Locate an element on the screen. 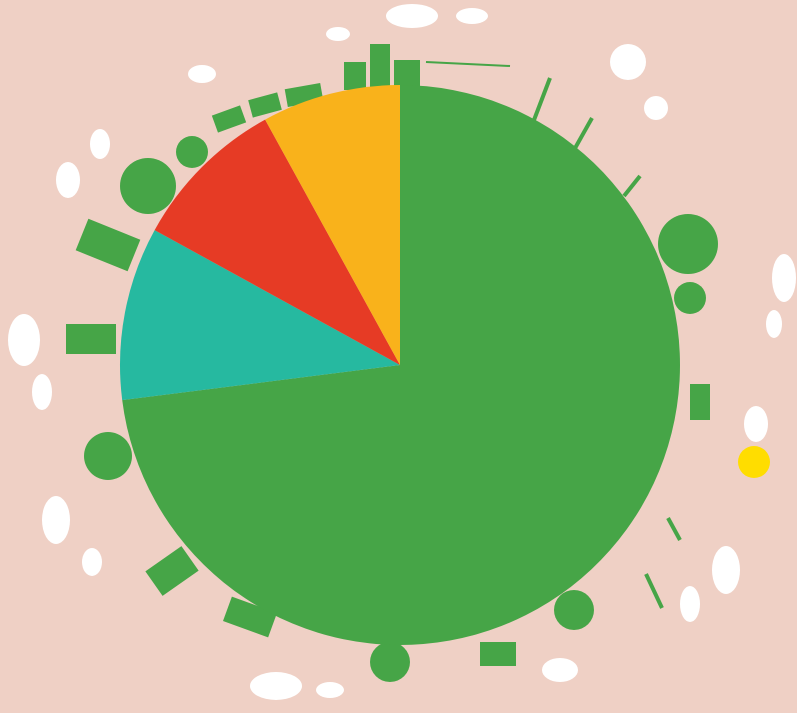  sun is located at coordinates (754, 462).